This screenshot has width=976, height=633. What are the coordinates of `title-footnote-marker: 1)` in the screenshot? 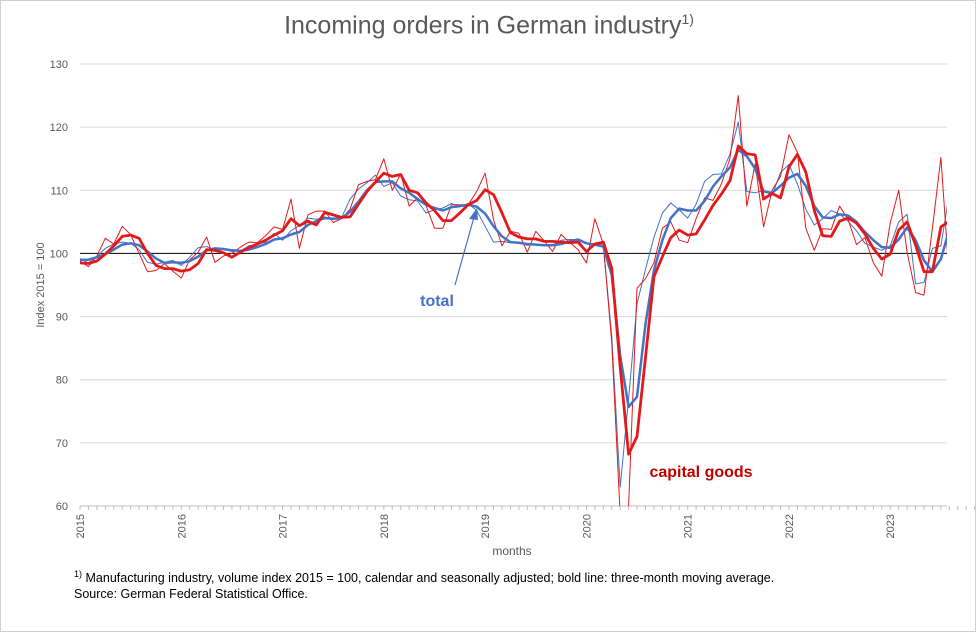 It's located at (687, 19).